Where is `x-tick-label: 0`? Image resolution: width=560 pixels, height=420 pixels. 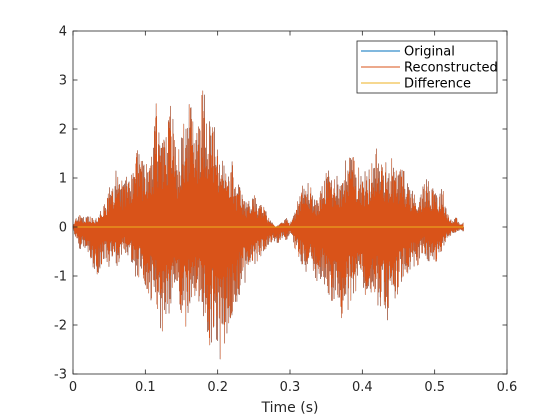 x-tick-label: 0 is located at coordinates (73, 387).